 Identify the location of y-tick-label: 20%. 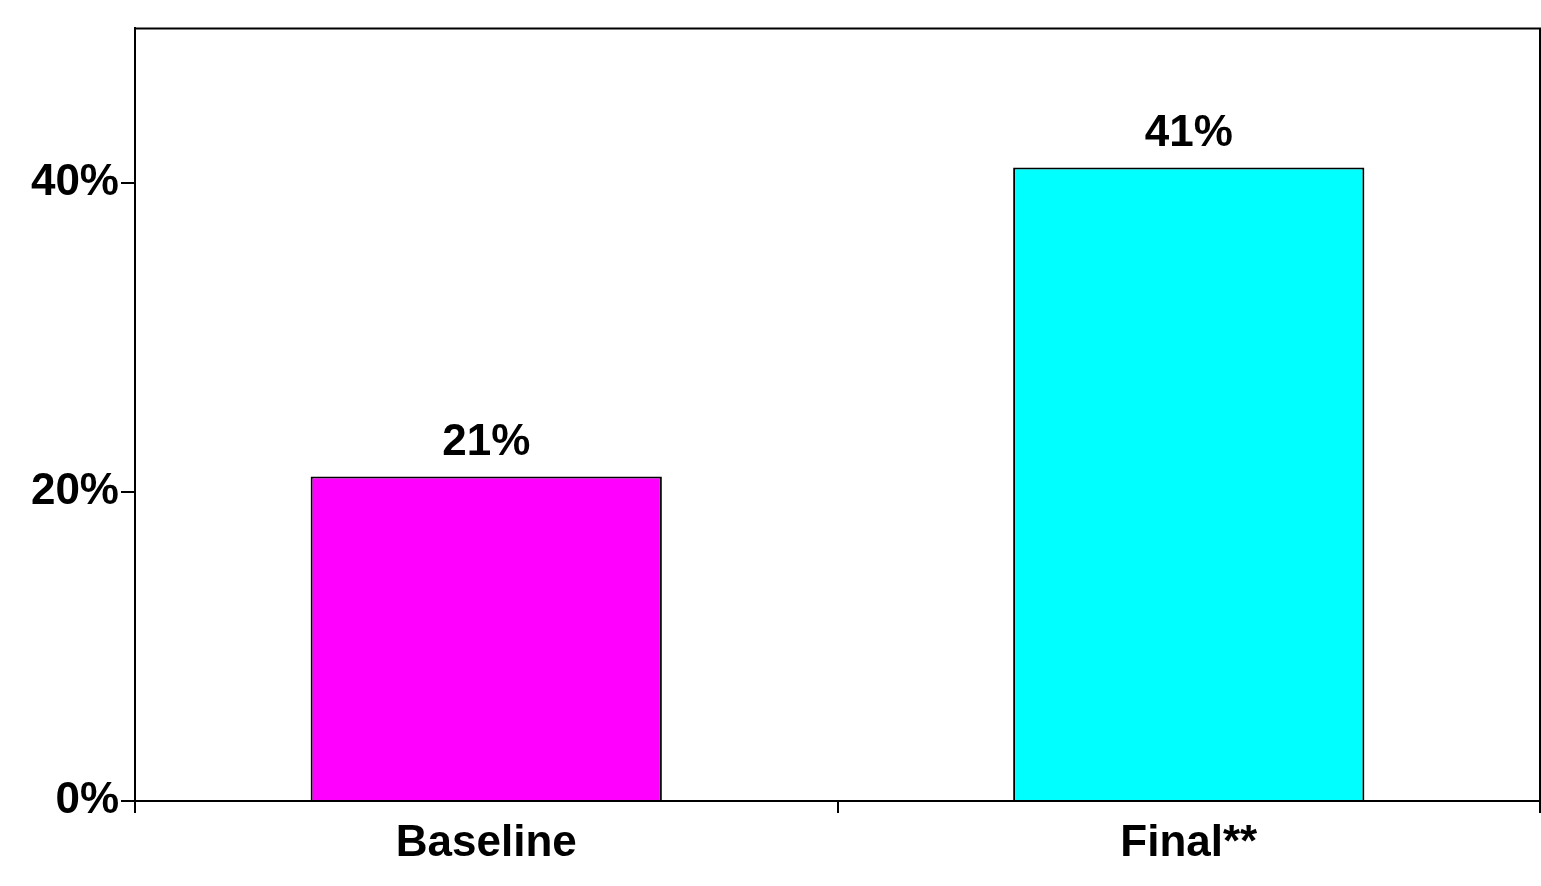
(74, 489).